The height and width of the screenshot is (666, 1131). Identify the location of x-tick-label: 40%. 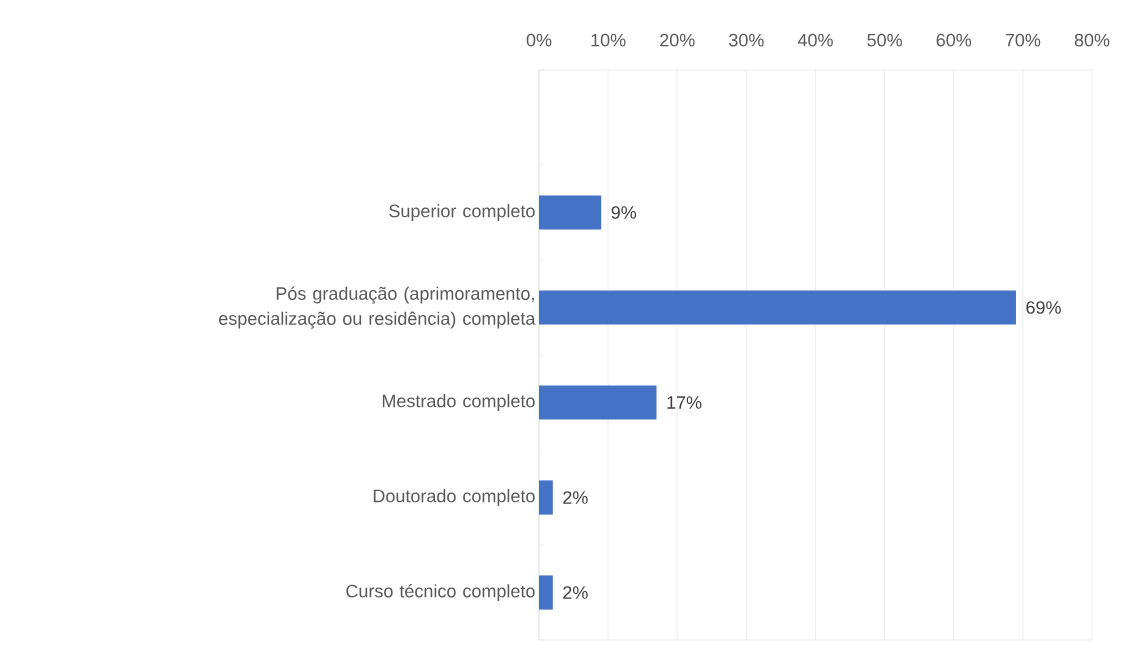
(815, 40).